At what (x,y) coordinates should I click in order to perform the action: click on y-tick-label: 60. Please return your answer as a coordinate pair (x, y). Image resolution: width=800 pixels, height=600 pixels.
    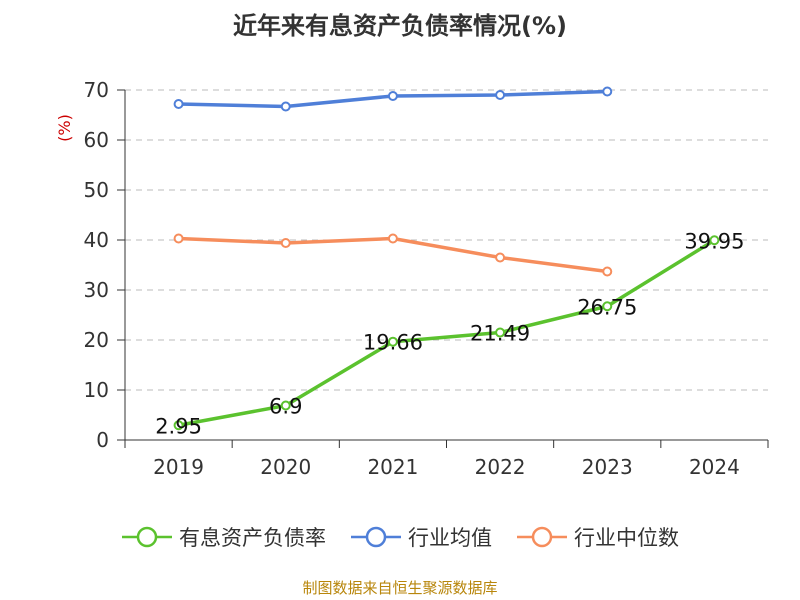
    Looking at the image, I should click on (96, 140).